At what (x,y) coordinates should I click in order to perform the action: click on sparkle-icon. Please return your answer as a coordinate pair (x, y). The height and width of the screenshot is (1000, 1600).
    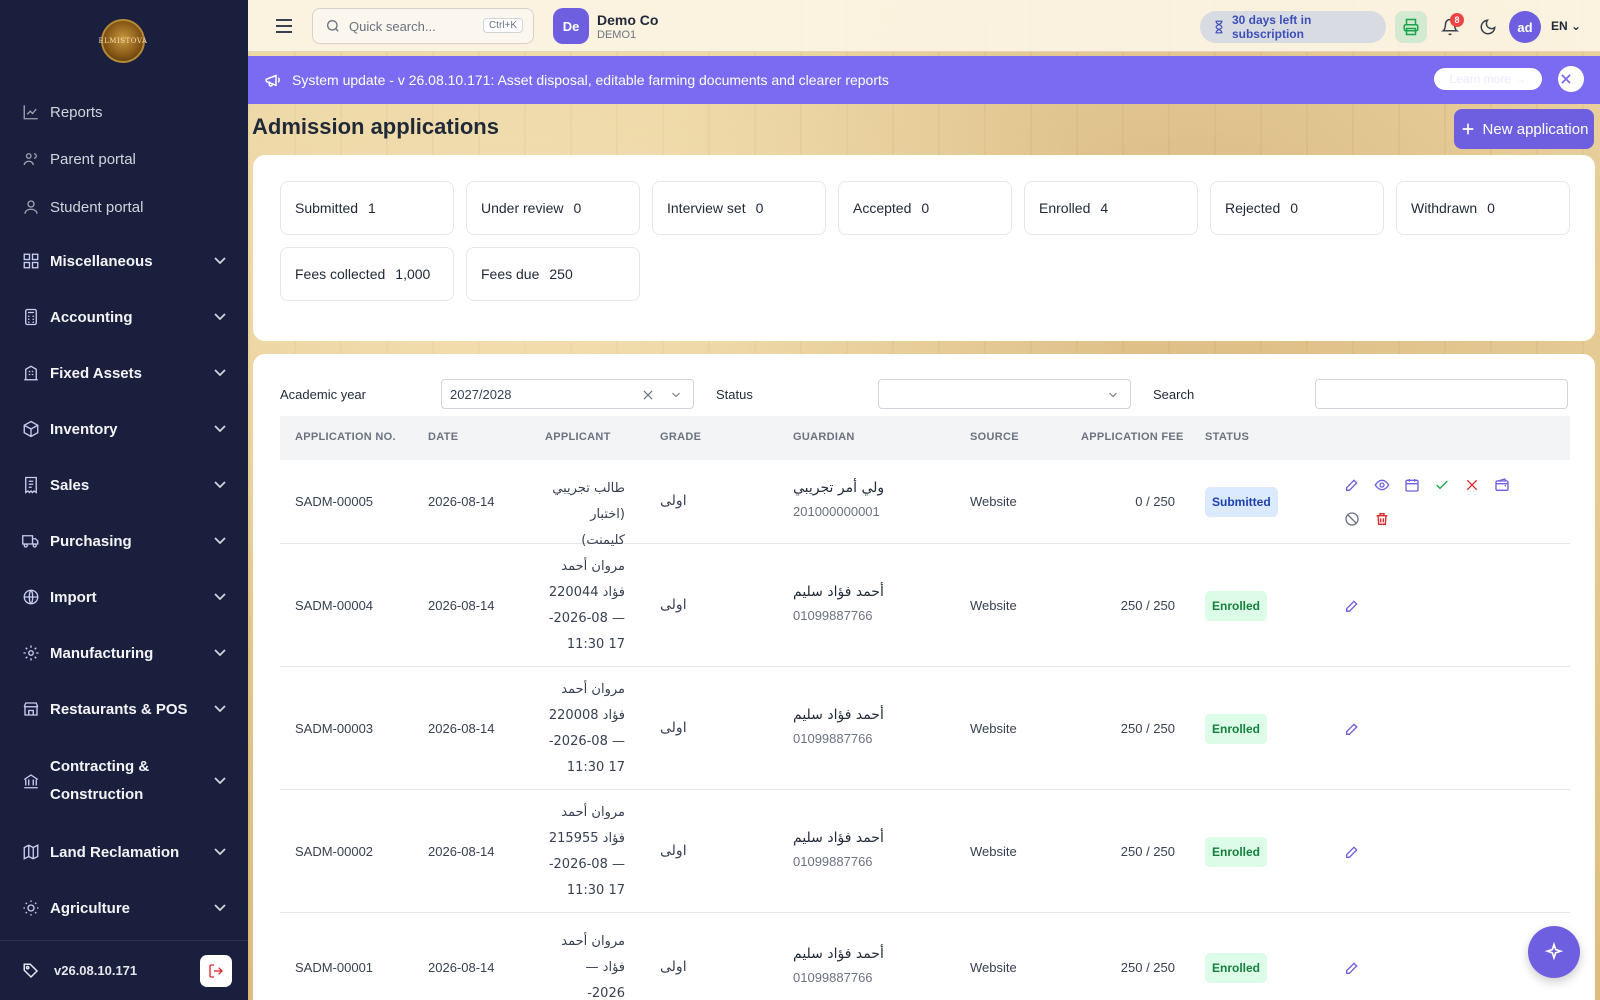
    Looking at the image, I should click on (1554, 951).